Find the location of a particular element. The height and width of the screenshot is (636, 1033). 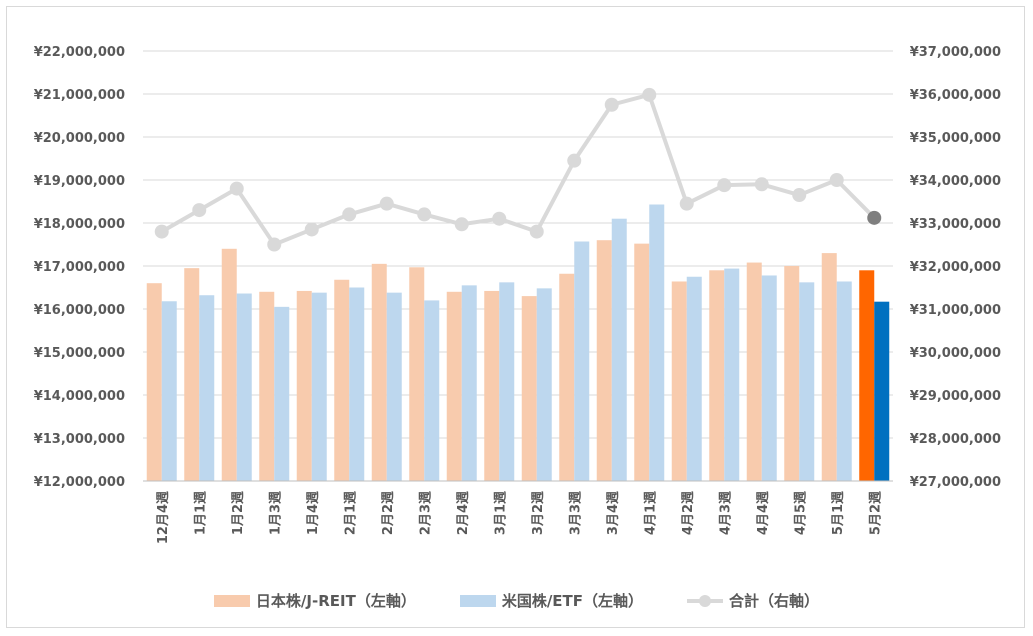

x-tick-label: 4月4週 is located at coordinates (763, 513).